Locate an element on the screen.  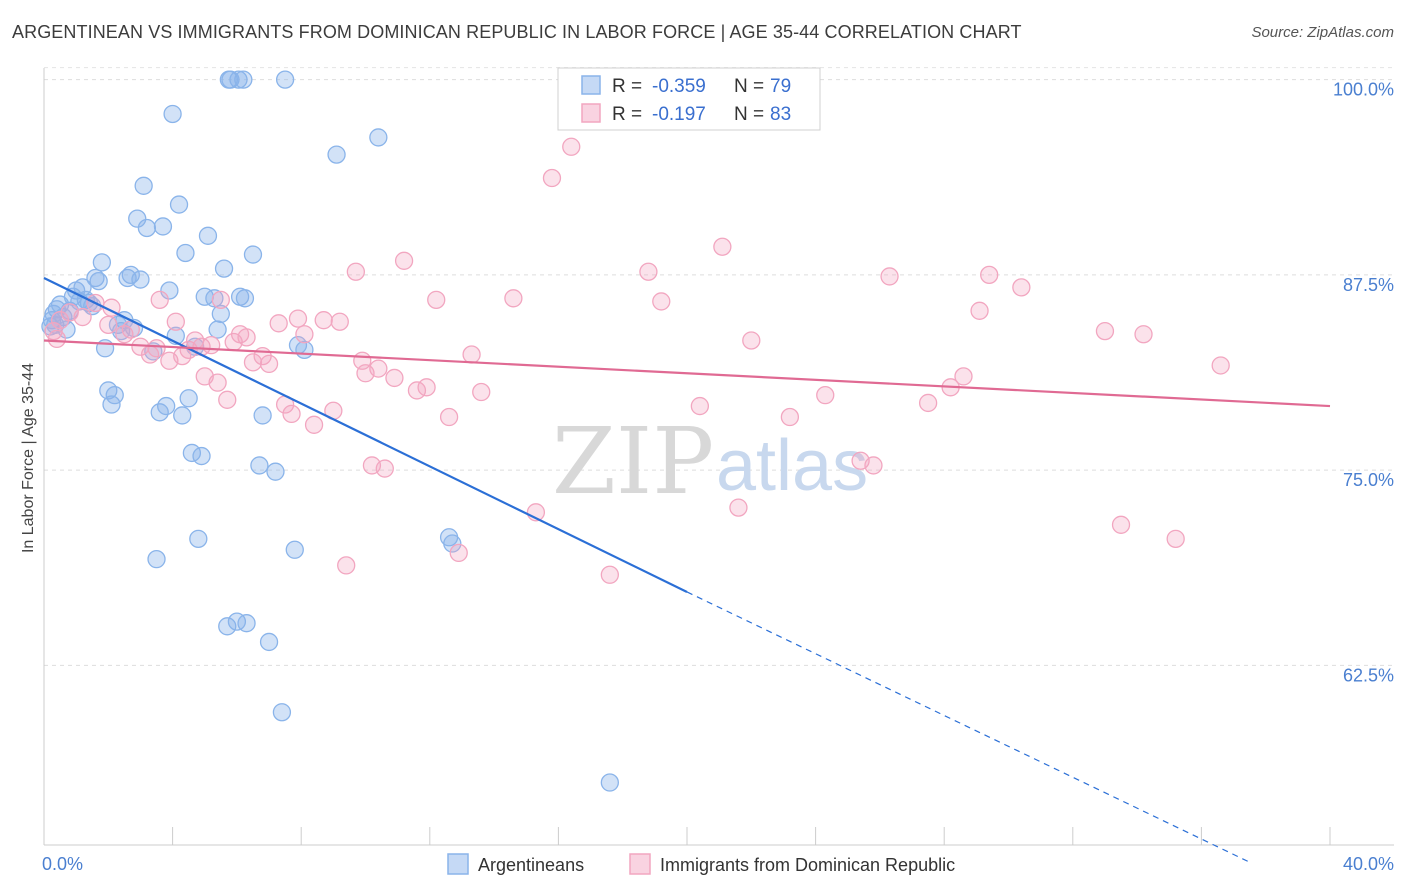
series-legend-label-dominican: Immigrants from Dominican Republic is located at coordinates (807, 865).